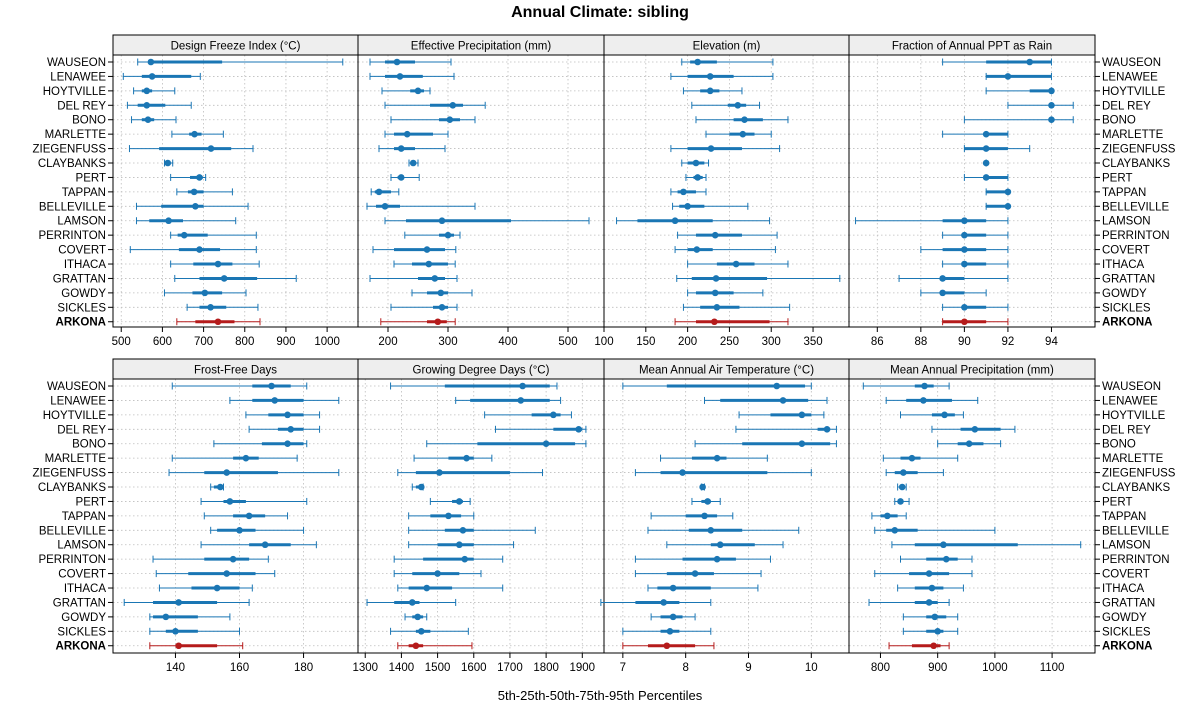 The image size is (1200, 725). What do you see at coordinates (424, 264) in the screenshot?
I see `percentile-mark-ithaca` at bounding box center [424, 264].